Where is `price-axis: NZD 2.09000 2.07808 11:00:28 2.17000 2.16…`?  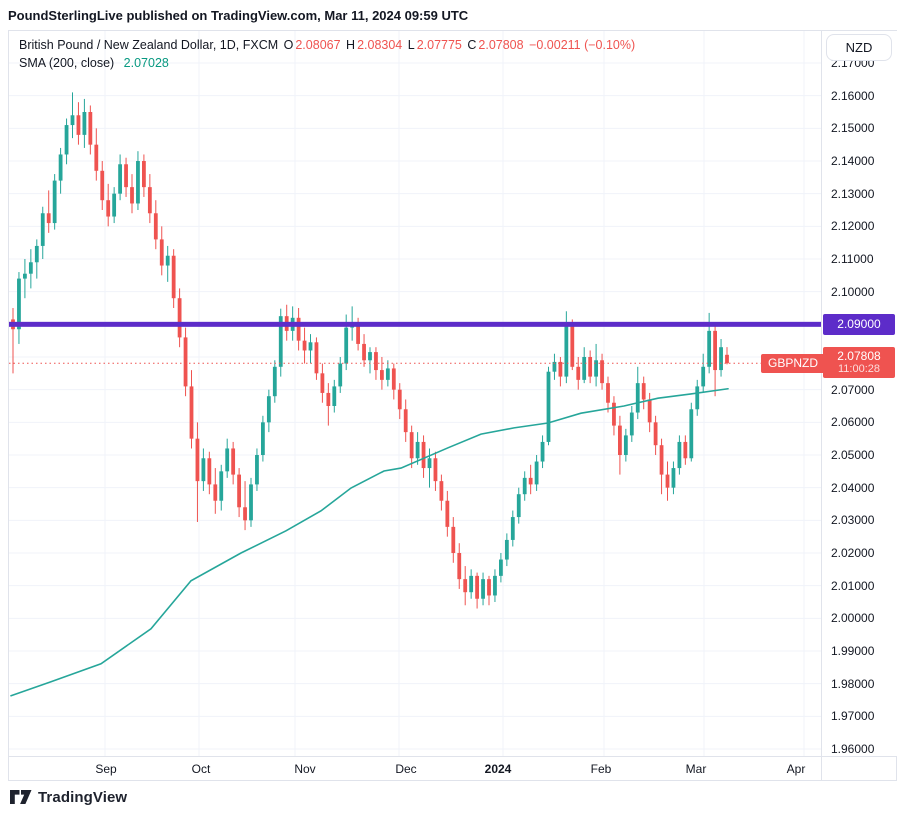
price-axis: NZD 2.09000 2.07808 11:00:28 2.17000 2.16… is located at coordinates (859, 393).